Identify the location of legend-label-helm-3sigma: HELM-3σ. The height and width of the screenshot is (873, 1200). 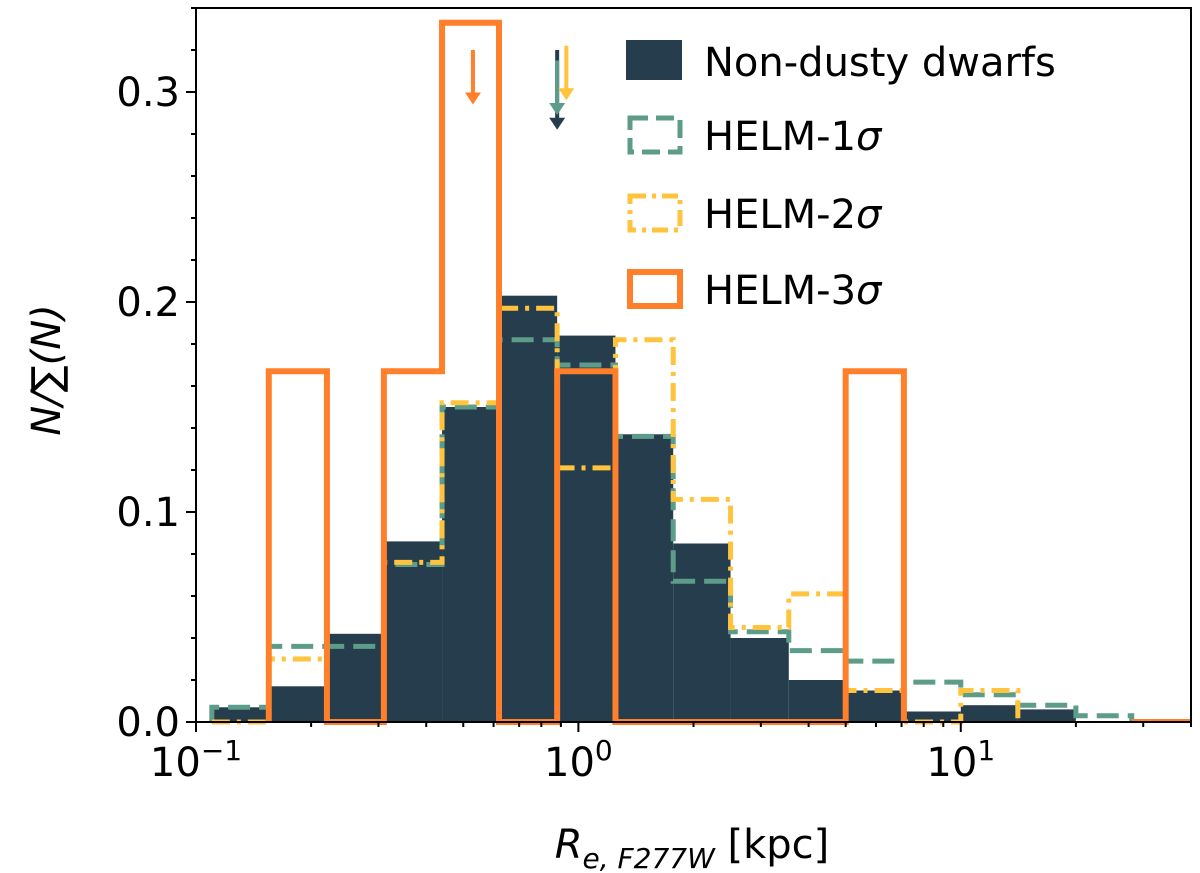
(793, 291).